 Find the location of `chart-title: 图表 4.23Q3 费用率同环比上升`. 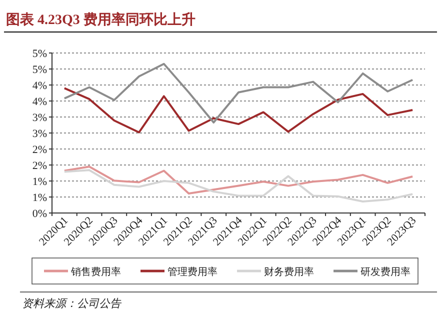

chart-title: 图表 4.23Q3 费用率同环比上升 is located at coordinates (101, 19).